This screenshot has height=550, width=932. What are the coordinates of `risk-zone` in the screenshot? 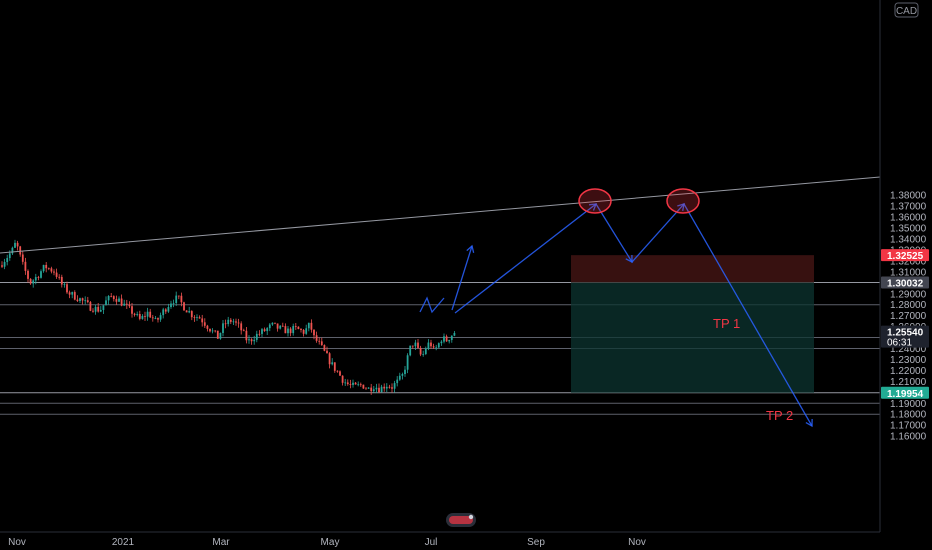 It's located at (692, 269).